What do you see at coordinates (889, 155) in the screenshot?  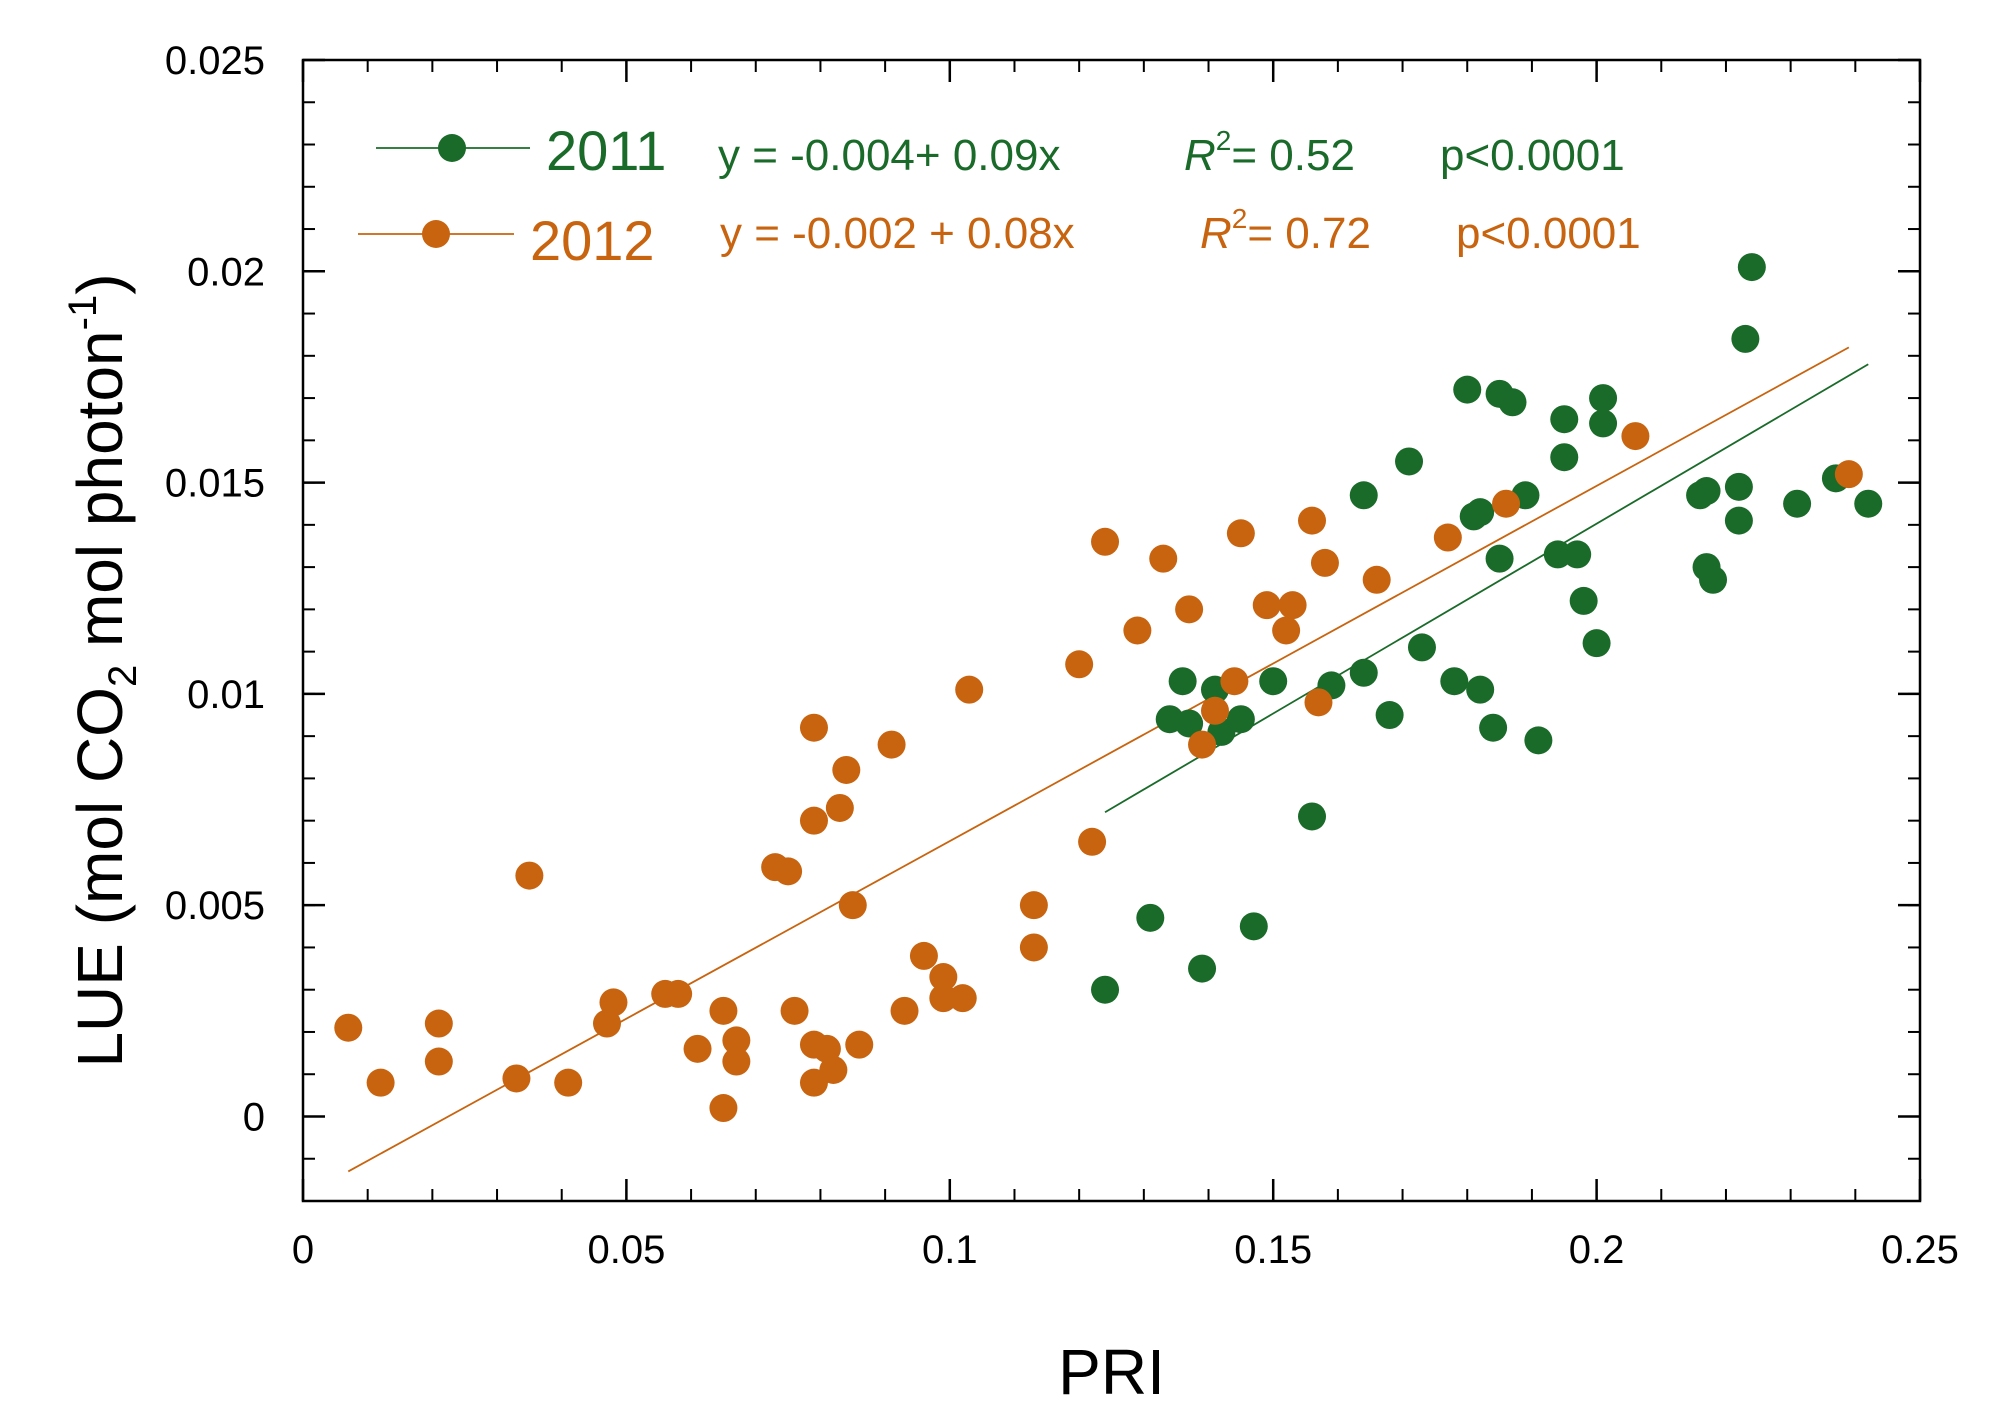 I see `legend-eq-2011: y = -0.004+ 0.09x` at bounding box center [889, 155].